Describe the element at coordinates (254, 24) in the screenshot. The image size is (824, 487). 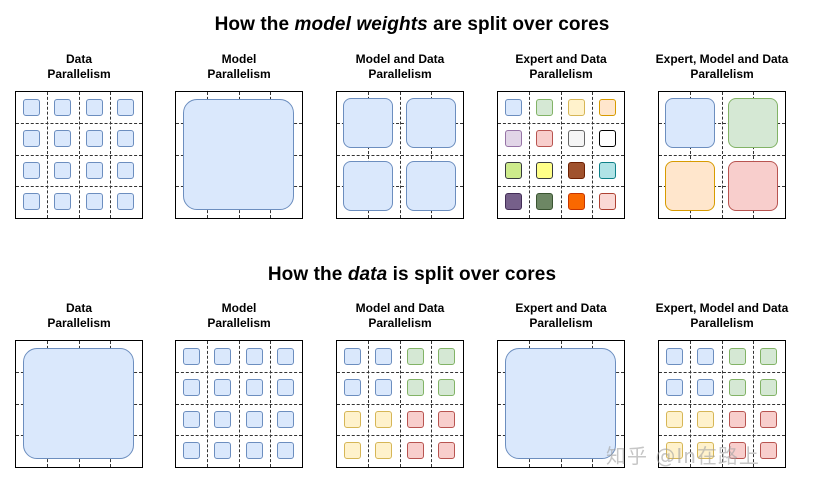
I see `title-prefix: How the` at that location.